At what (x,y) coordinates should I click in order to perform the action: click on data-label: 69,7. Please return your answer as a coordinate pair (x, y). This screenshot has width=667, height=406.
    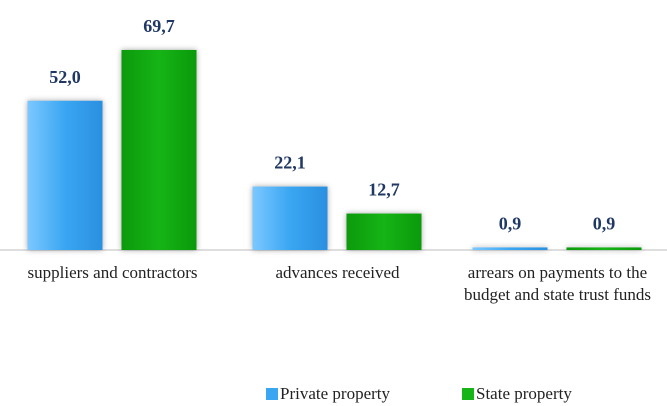
    Looking at the image, I should click on (159, 26).